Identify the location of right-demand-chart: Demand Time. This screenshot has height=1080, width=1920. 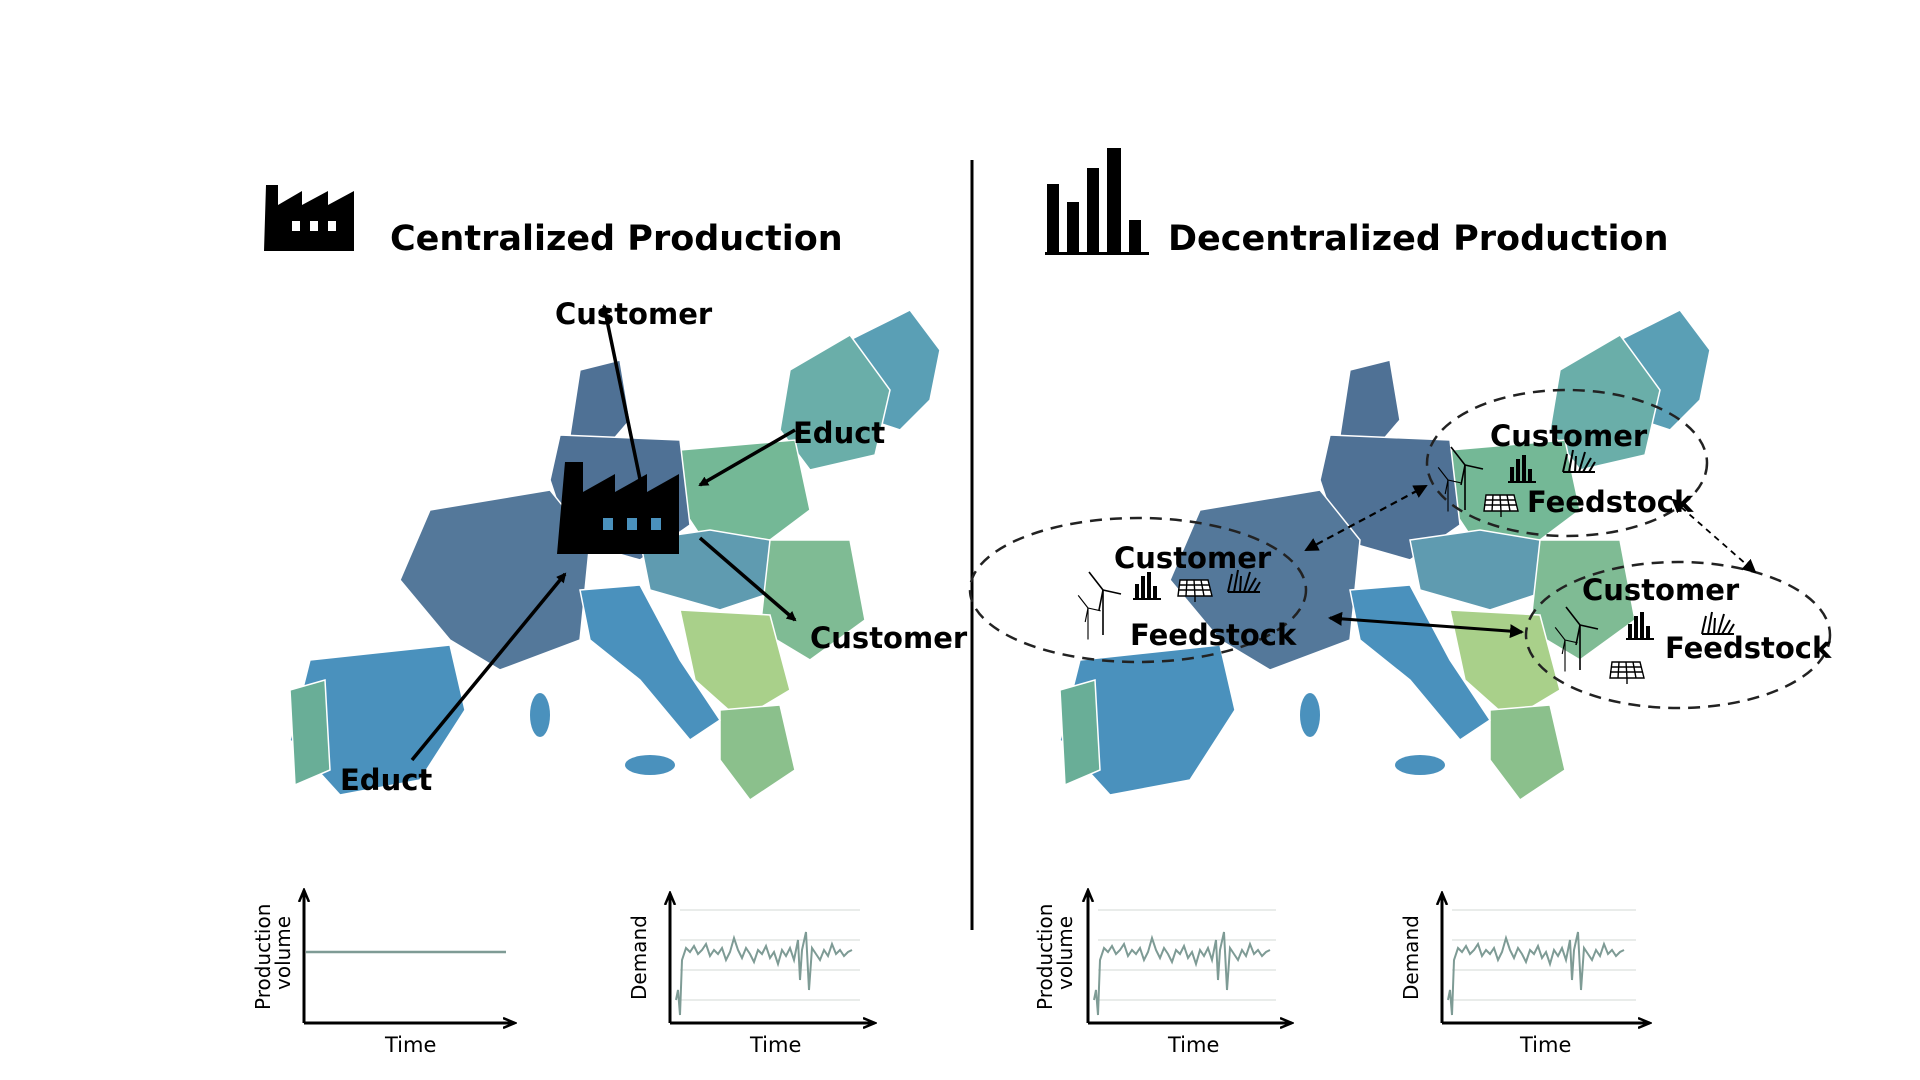
(1524, 975).